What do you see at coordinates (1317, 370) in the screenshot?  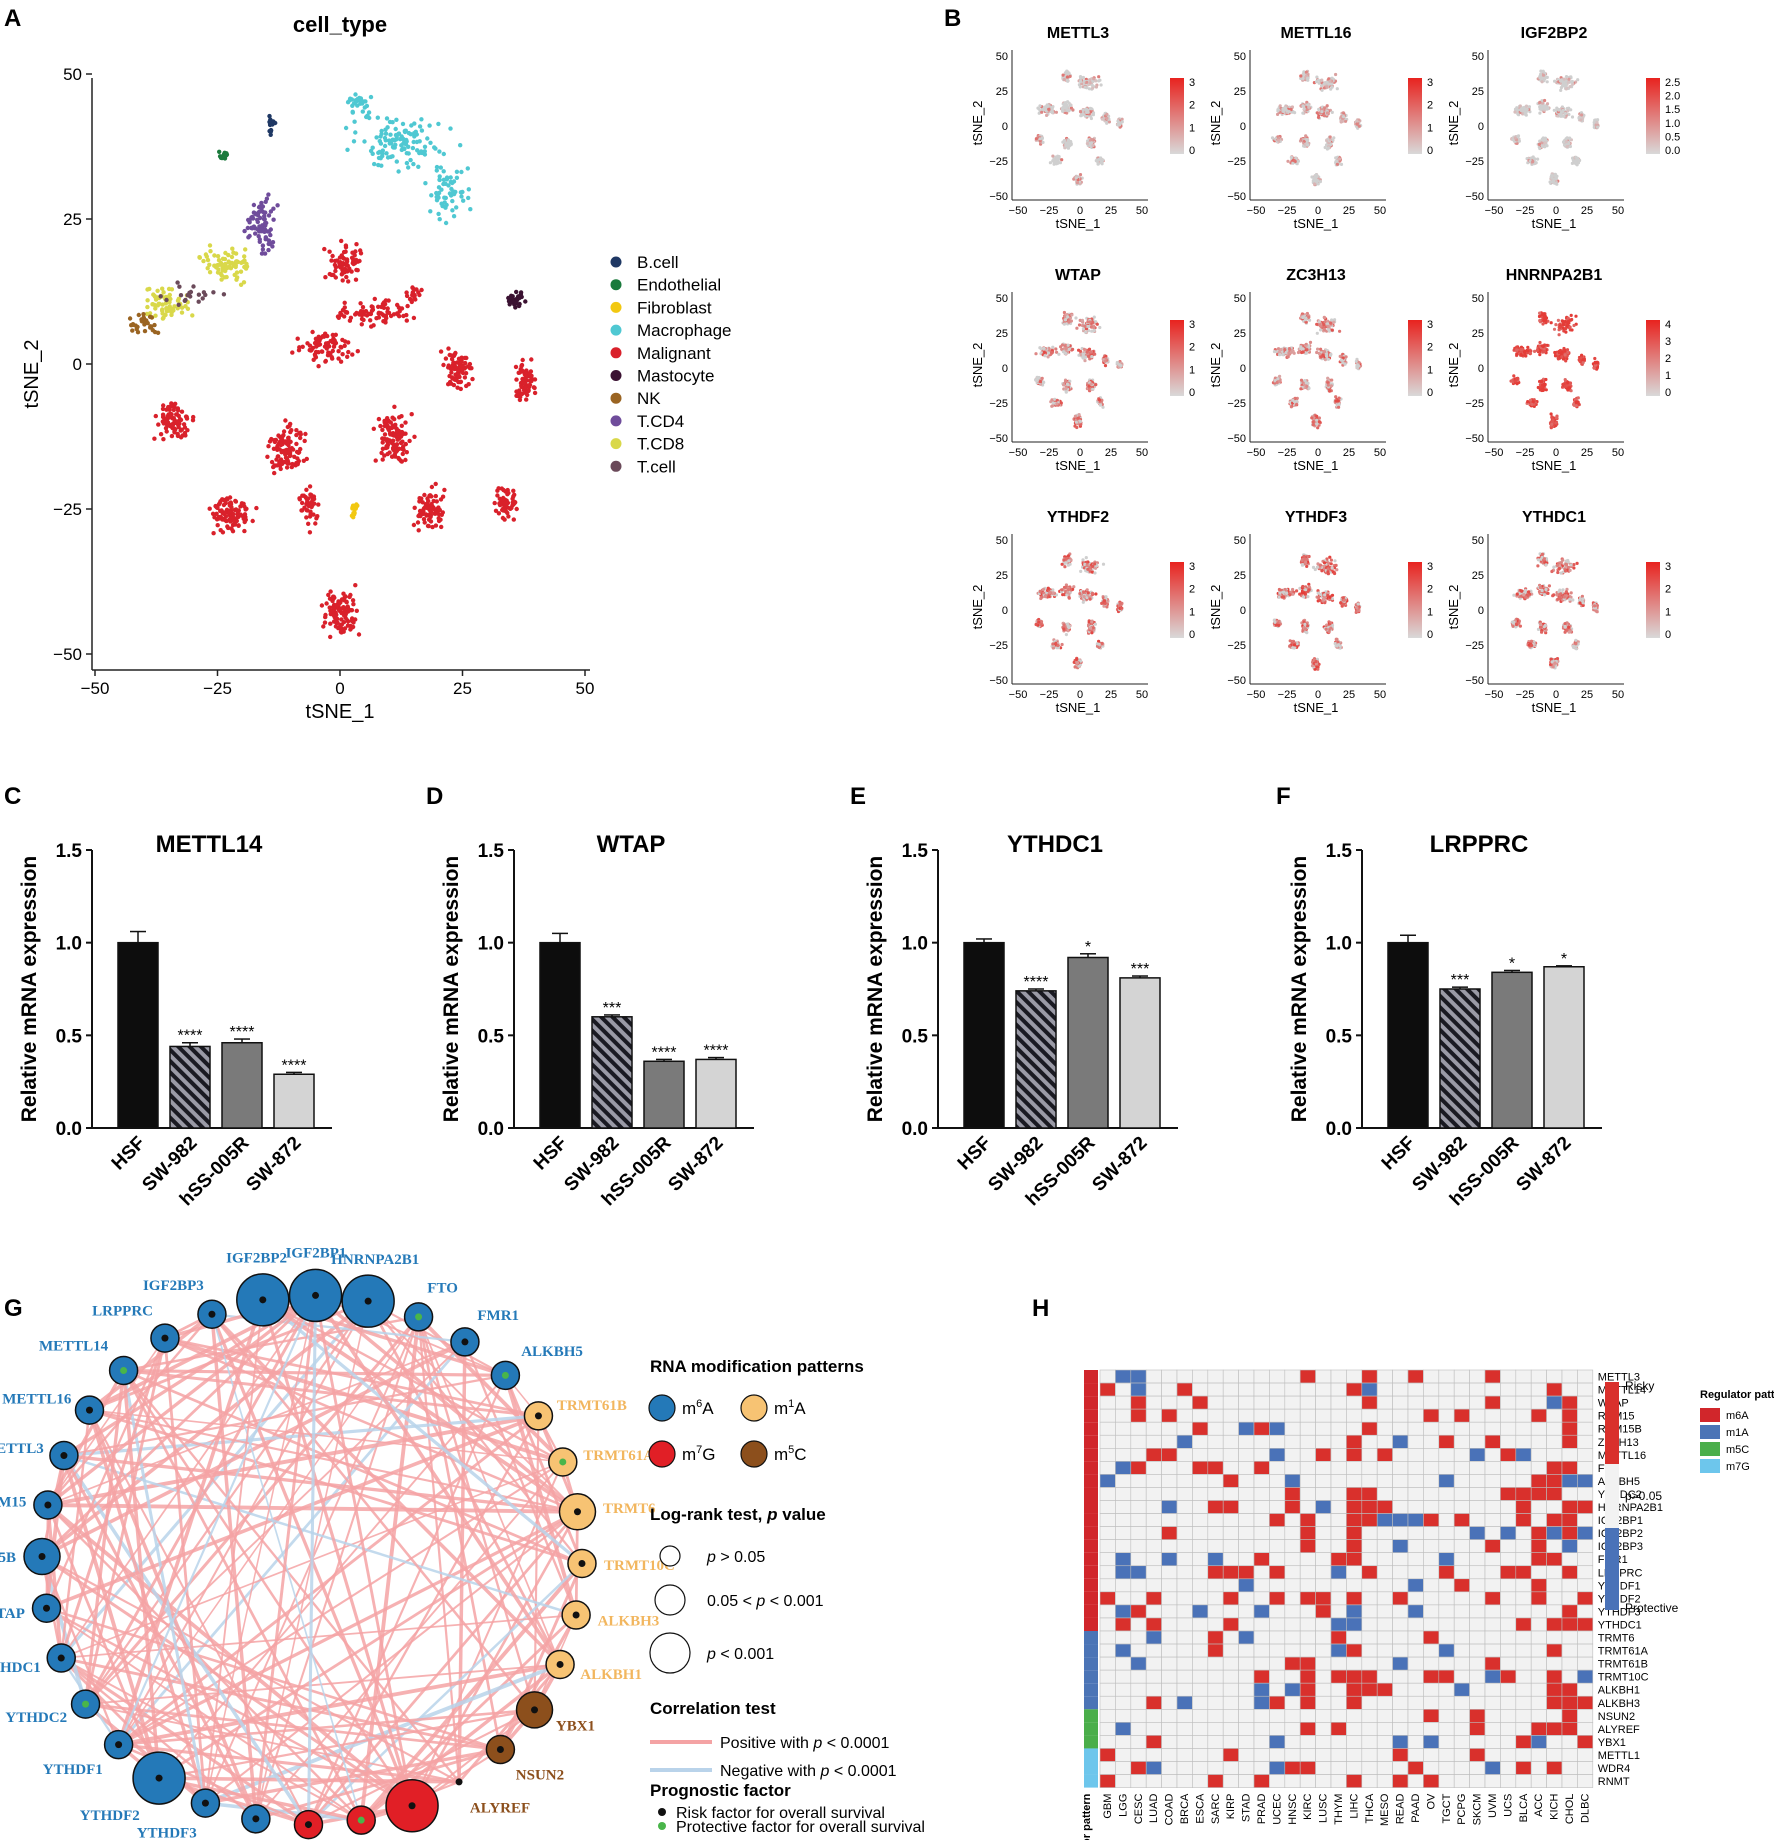 I see `expression-points` at bounding box center [1317, 370].